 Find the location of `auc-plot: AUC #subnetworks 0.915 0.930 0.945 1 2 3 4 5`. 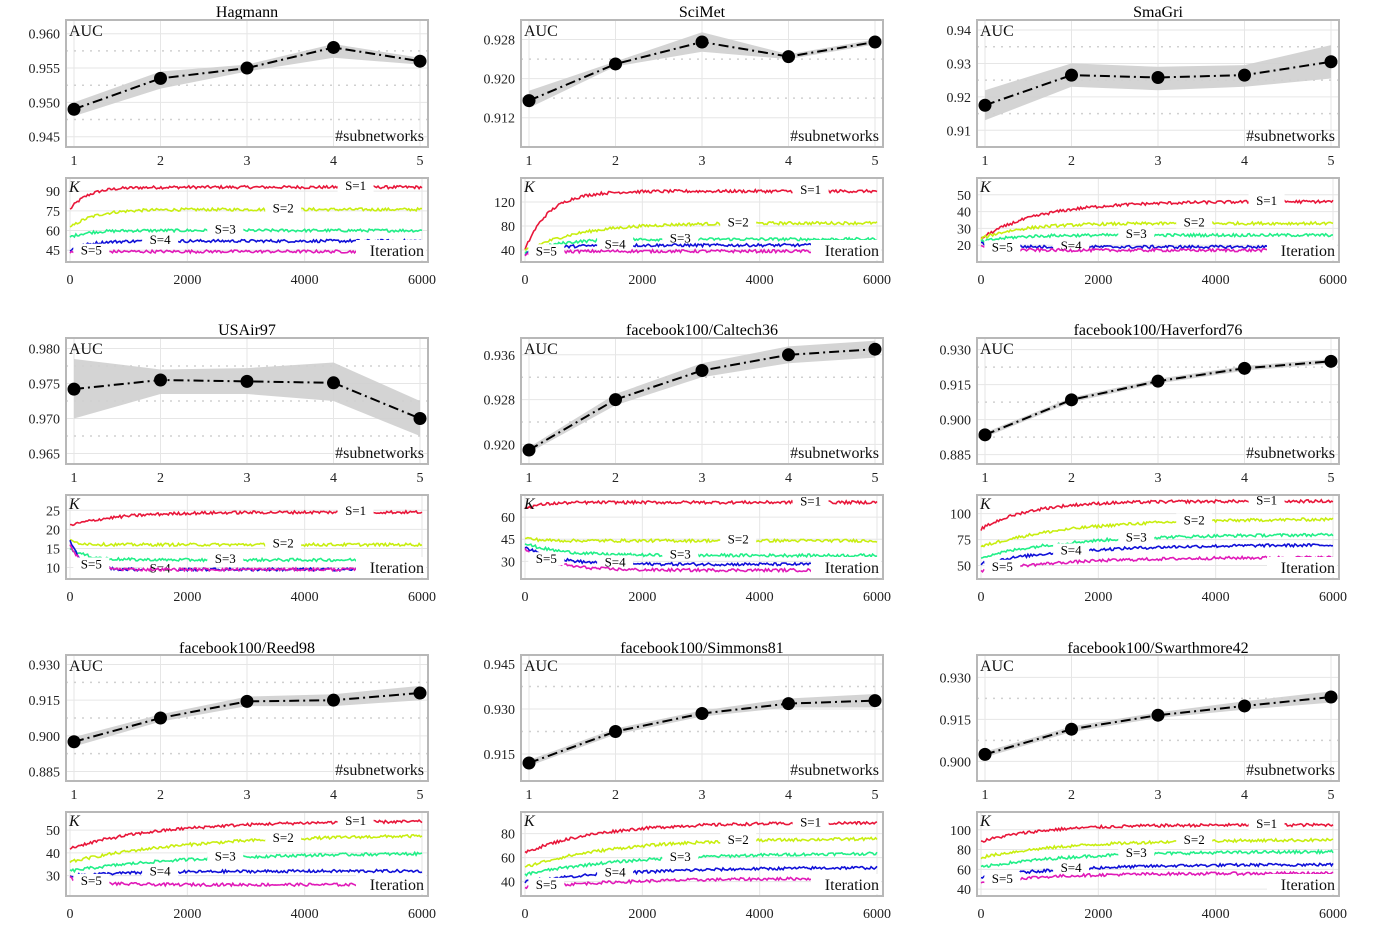

auc-plot: AUC #subnetworks 0.915 0.930 0.945 1 2 3 4 5 is located at coordinates (684, 728).